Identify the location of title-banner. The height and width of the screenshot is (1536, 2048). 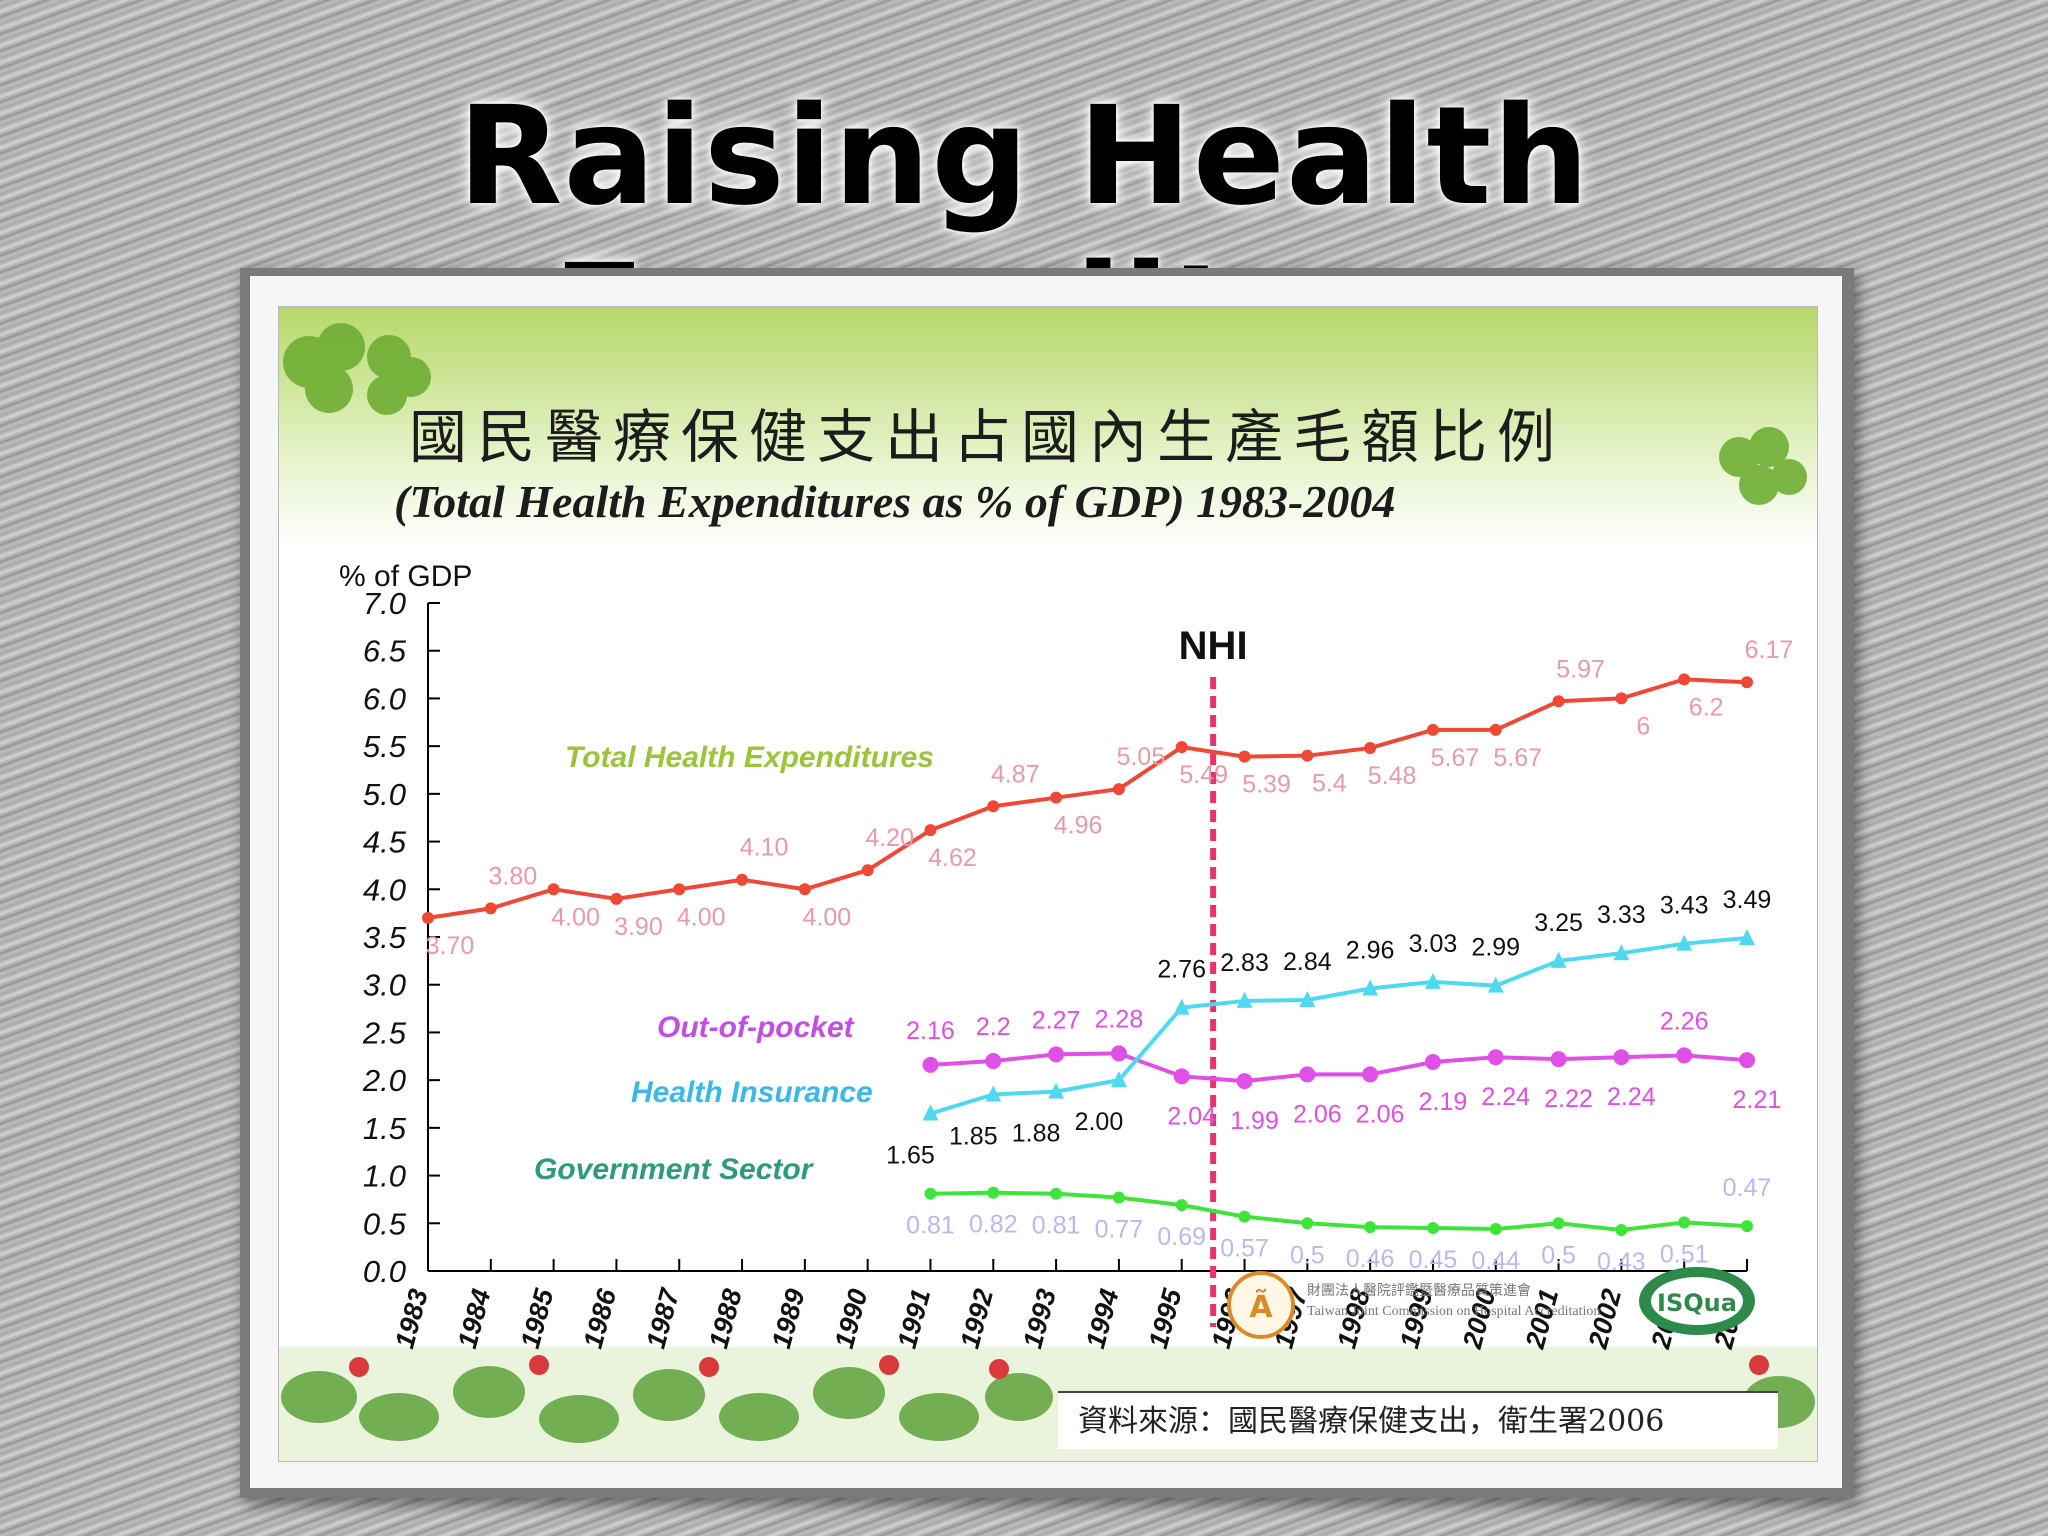
(1048, 427).